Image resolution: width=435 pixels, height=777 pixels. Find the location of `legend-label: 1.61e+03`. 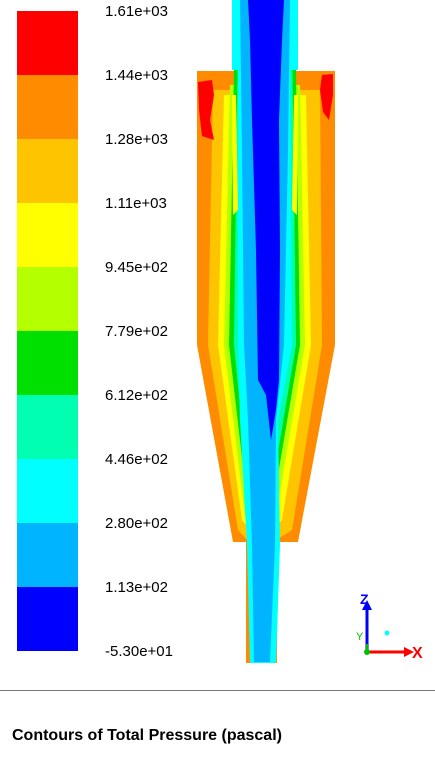

legend-label: 1.61e+03 is located at coordinates (136, 11).